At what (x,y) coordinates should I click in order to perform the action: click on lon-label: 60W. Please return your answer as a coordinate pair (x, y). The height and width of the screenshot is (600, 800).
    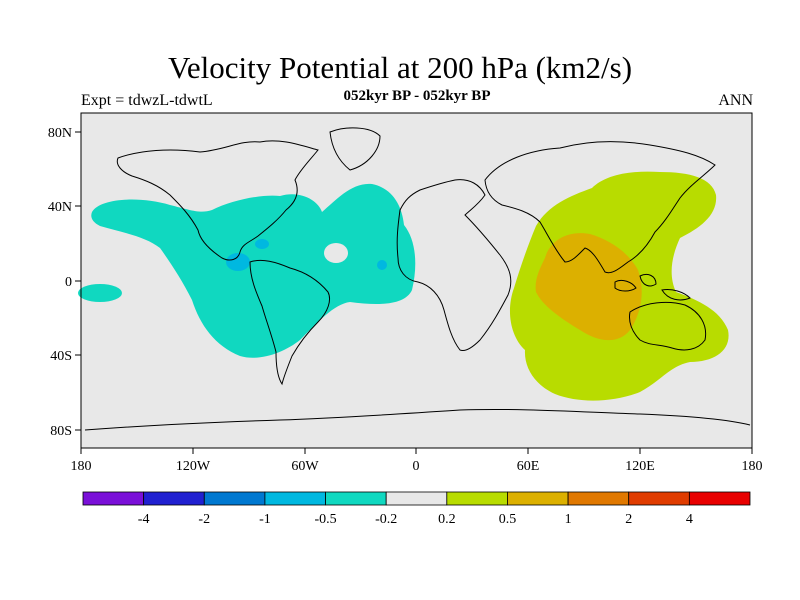
    Looking at the image, I should click on (305, 466).